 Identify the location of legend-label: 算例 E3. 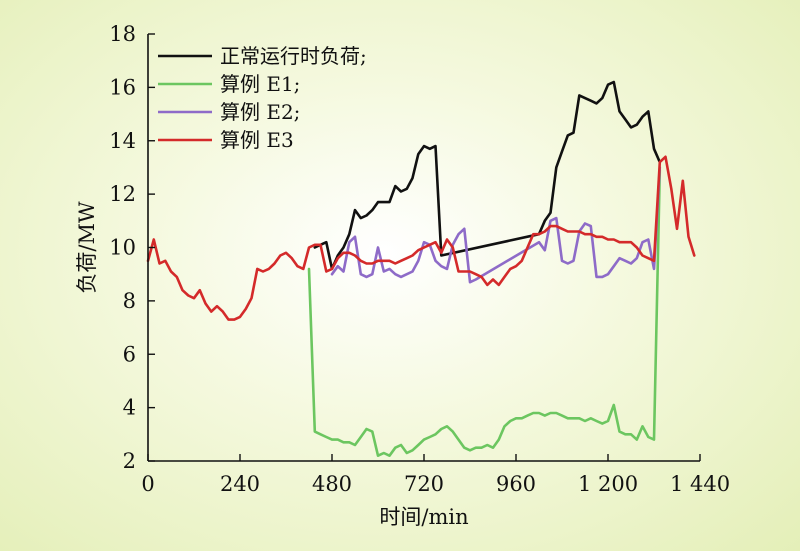
(257, 140).